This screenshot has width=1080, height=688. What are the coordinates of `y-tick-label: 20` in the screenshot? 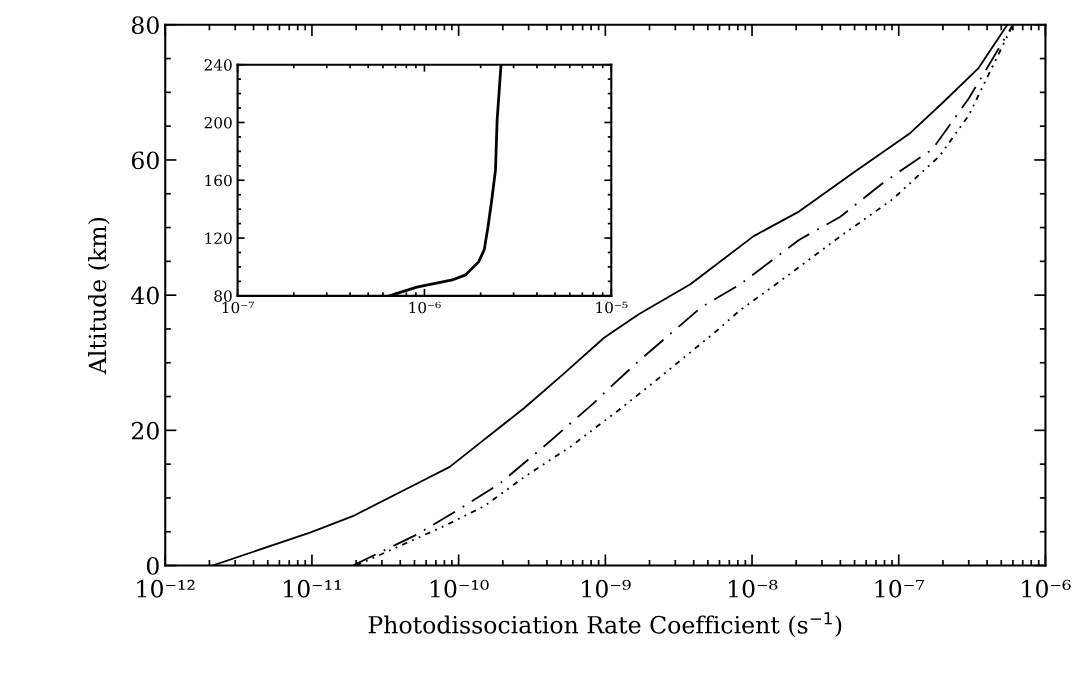 It's located at (145, 430).